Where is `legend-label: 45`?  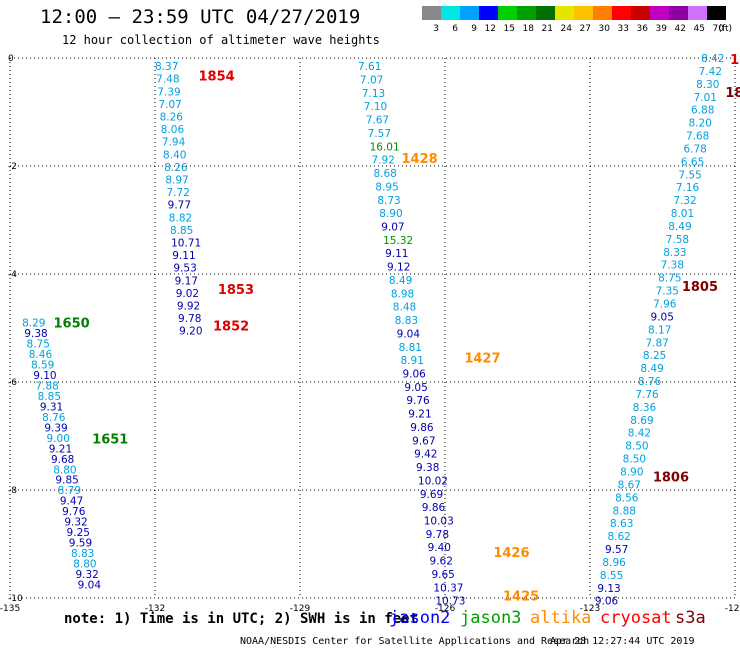
legend-label: 45 is located at coordinates (699, 29).